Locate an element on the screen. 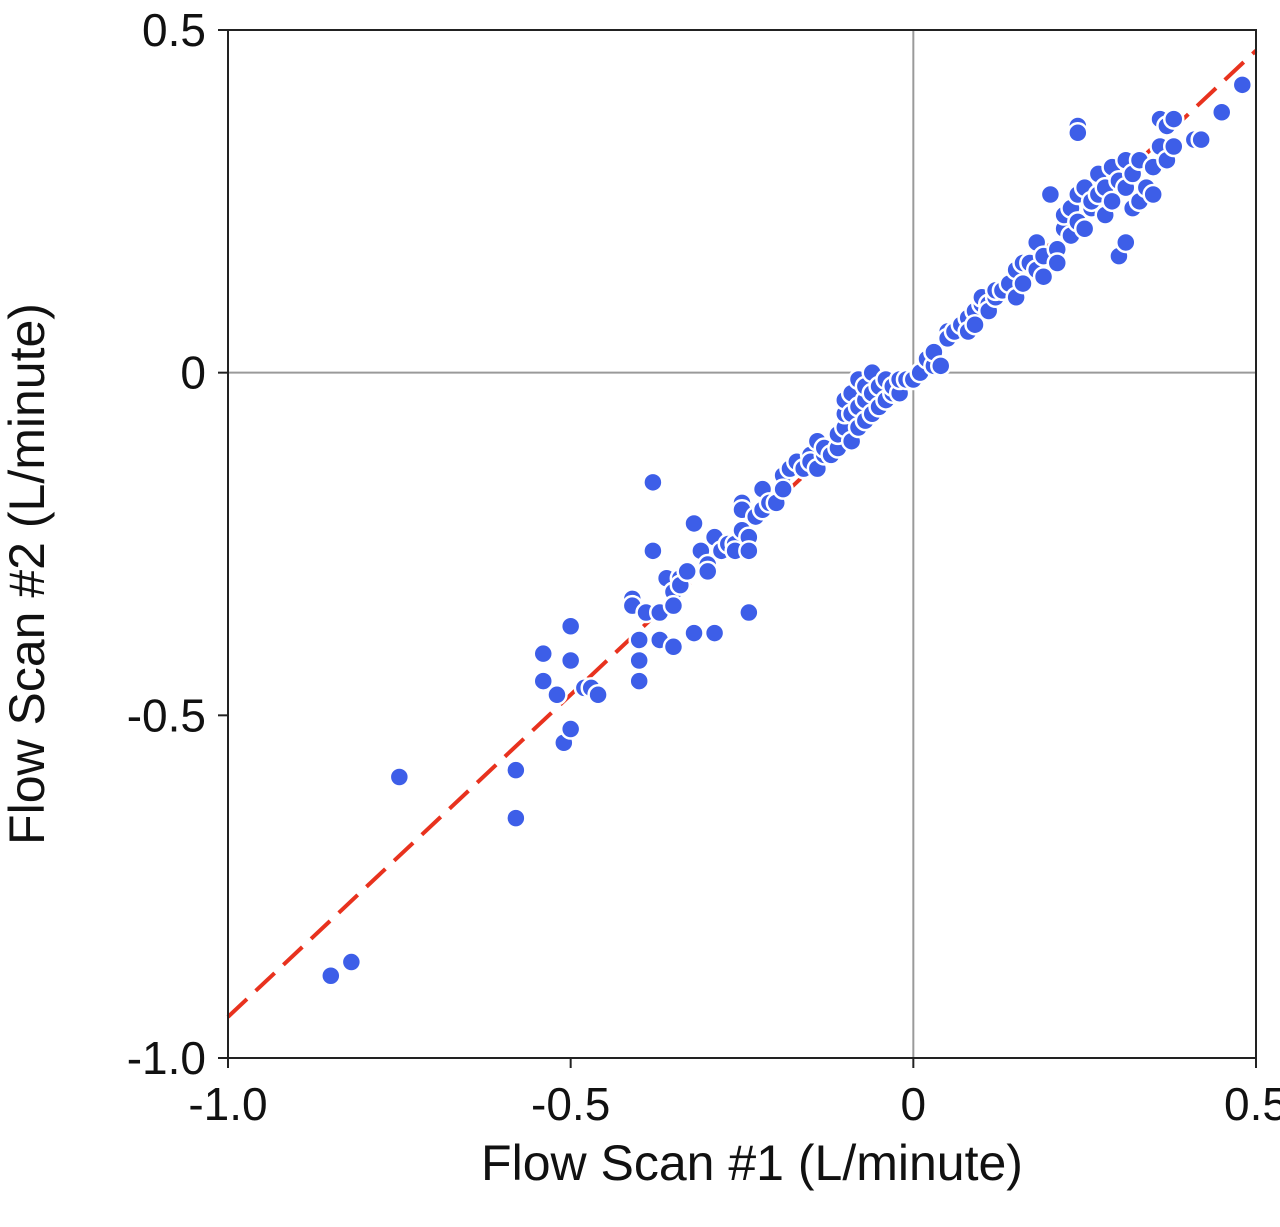 Image resolution: width=1280 pixels, height=1227 pixels. x-tick-label: 0.5 is located at coordinates (1252, 1104).